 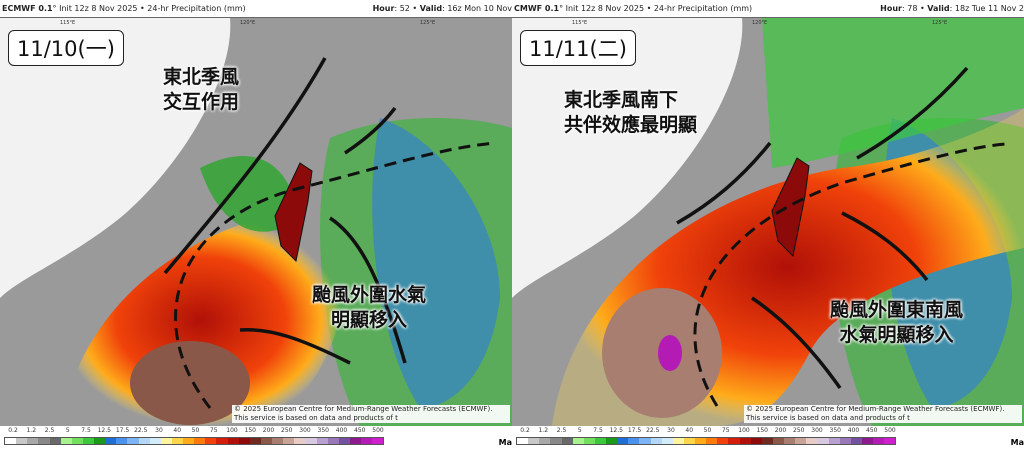 I want to click on legend-tick: 12.5, so click(x=616, y=430).